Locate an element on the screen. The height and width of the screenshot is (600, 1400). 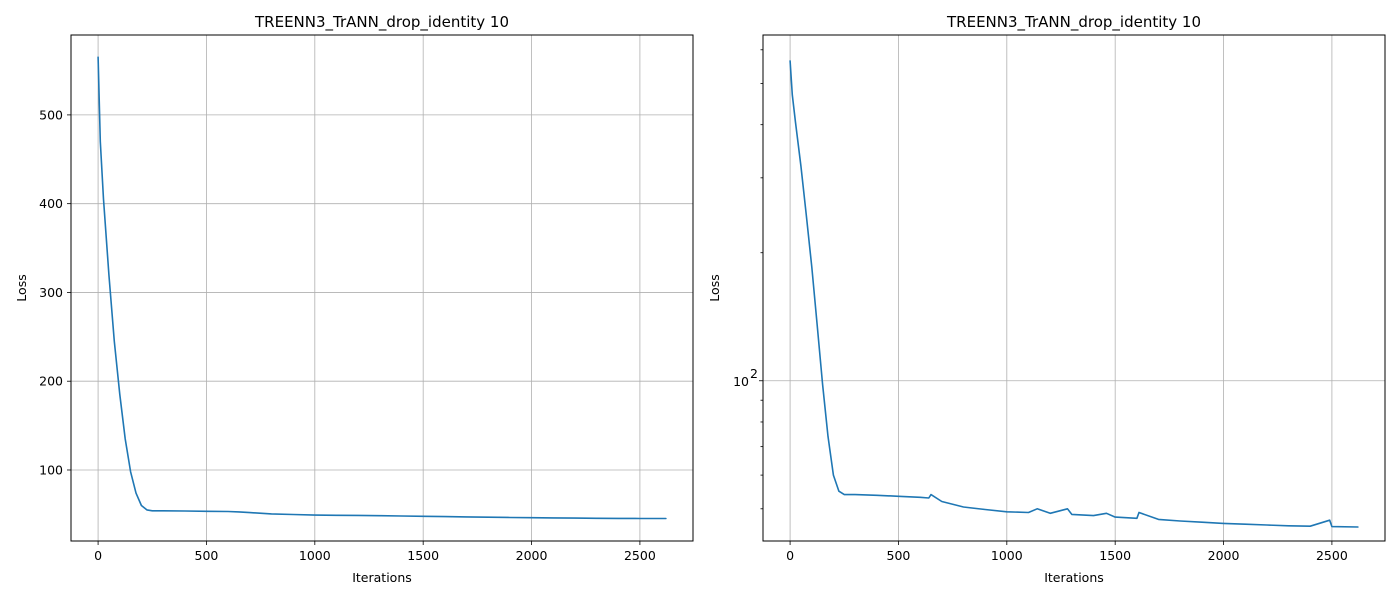
y-tick-label: 500 is located at coordinates (51, 114).